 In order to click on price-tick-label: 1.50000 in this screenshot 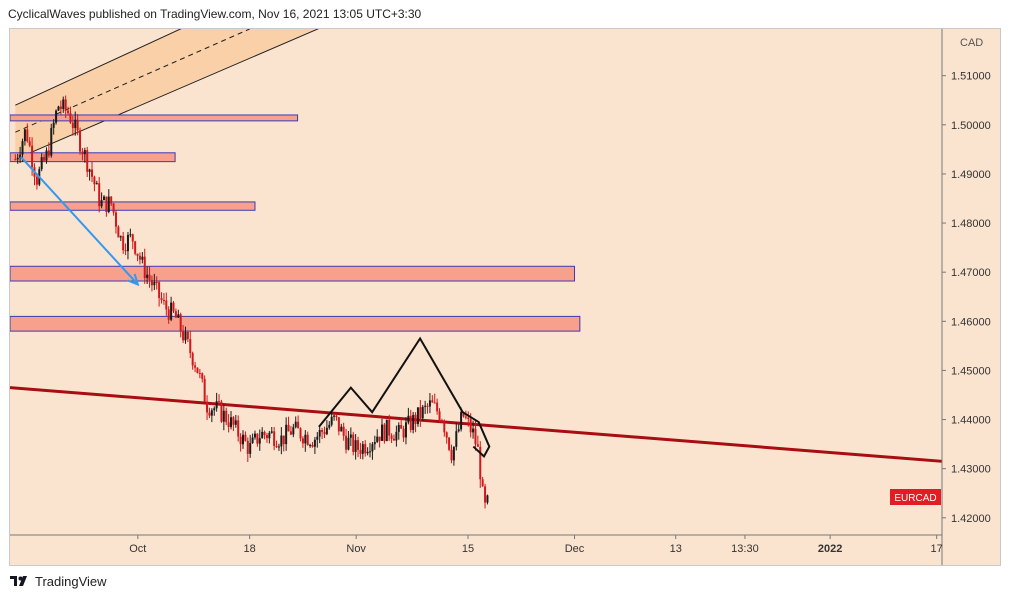, I will do `click(971, 126)`.